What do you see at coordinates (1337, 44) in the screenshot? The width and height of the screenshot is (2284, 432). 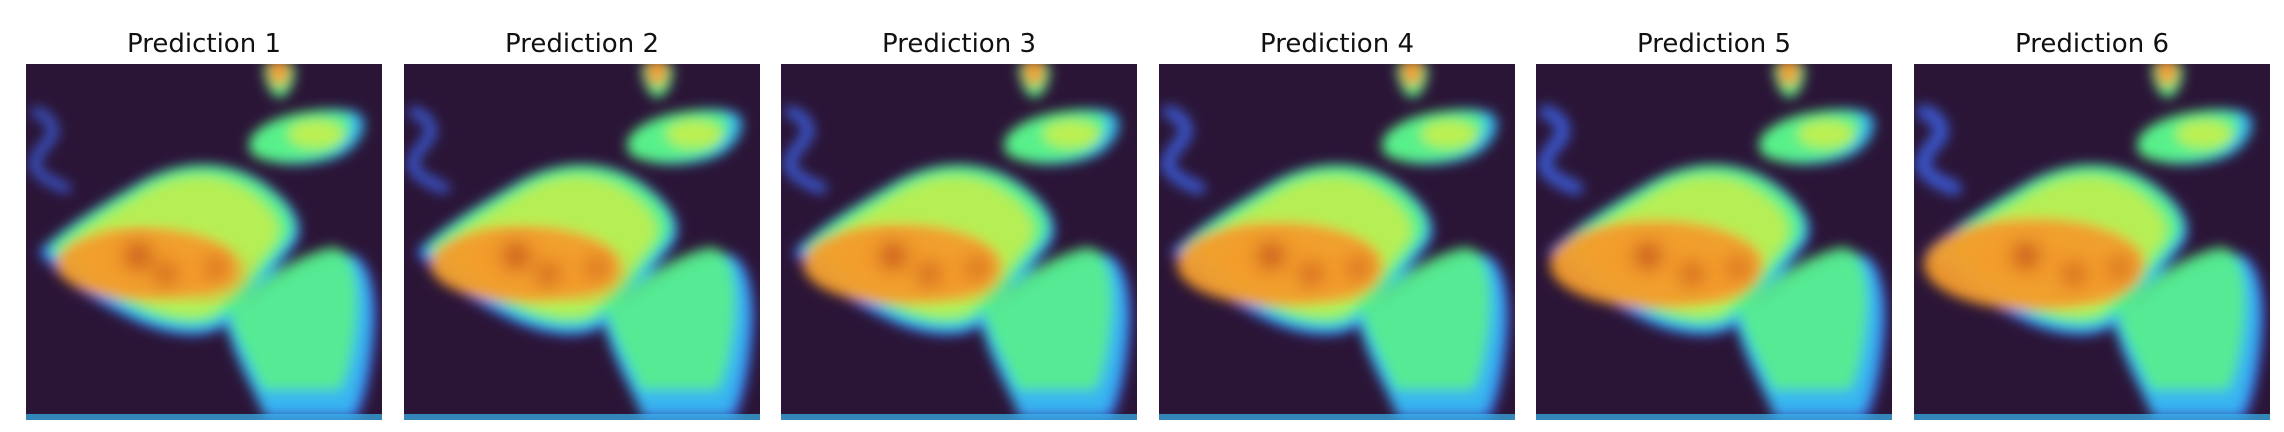 I see `panel-title: Prediction 4` at bounding box center [1337, 44].